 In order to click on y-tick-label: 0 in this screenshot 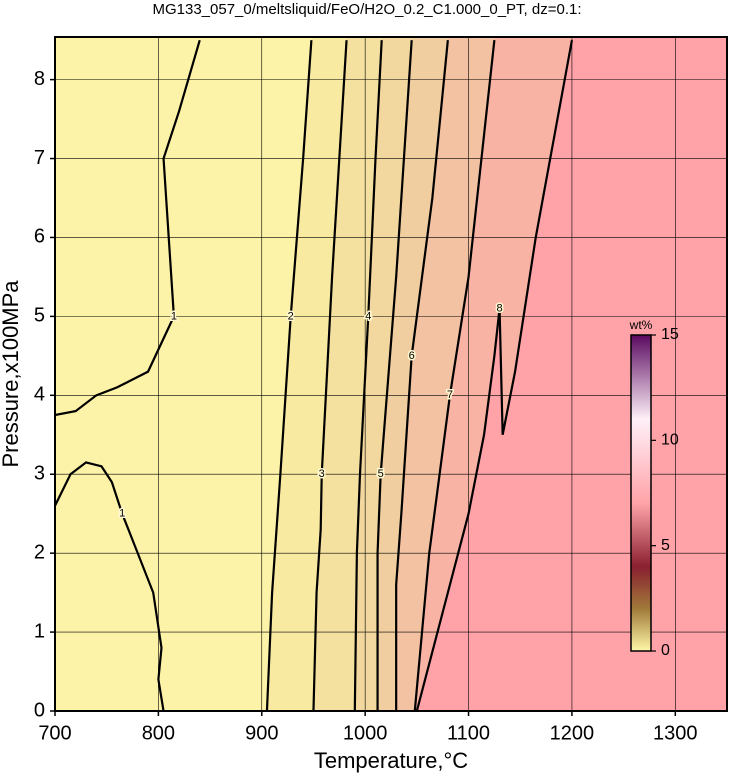, I will do `click(39, 710)`.